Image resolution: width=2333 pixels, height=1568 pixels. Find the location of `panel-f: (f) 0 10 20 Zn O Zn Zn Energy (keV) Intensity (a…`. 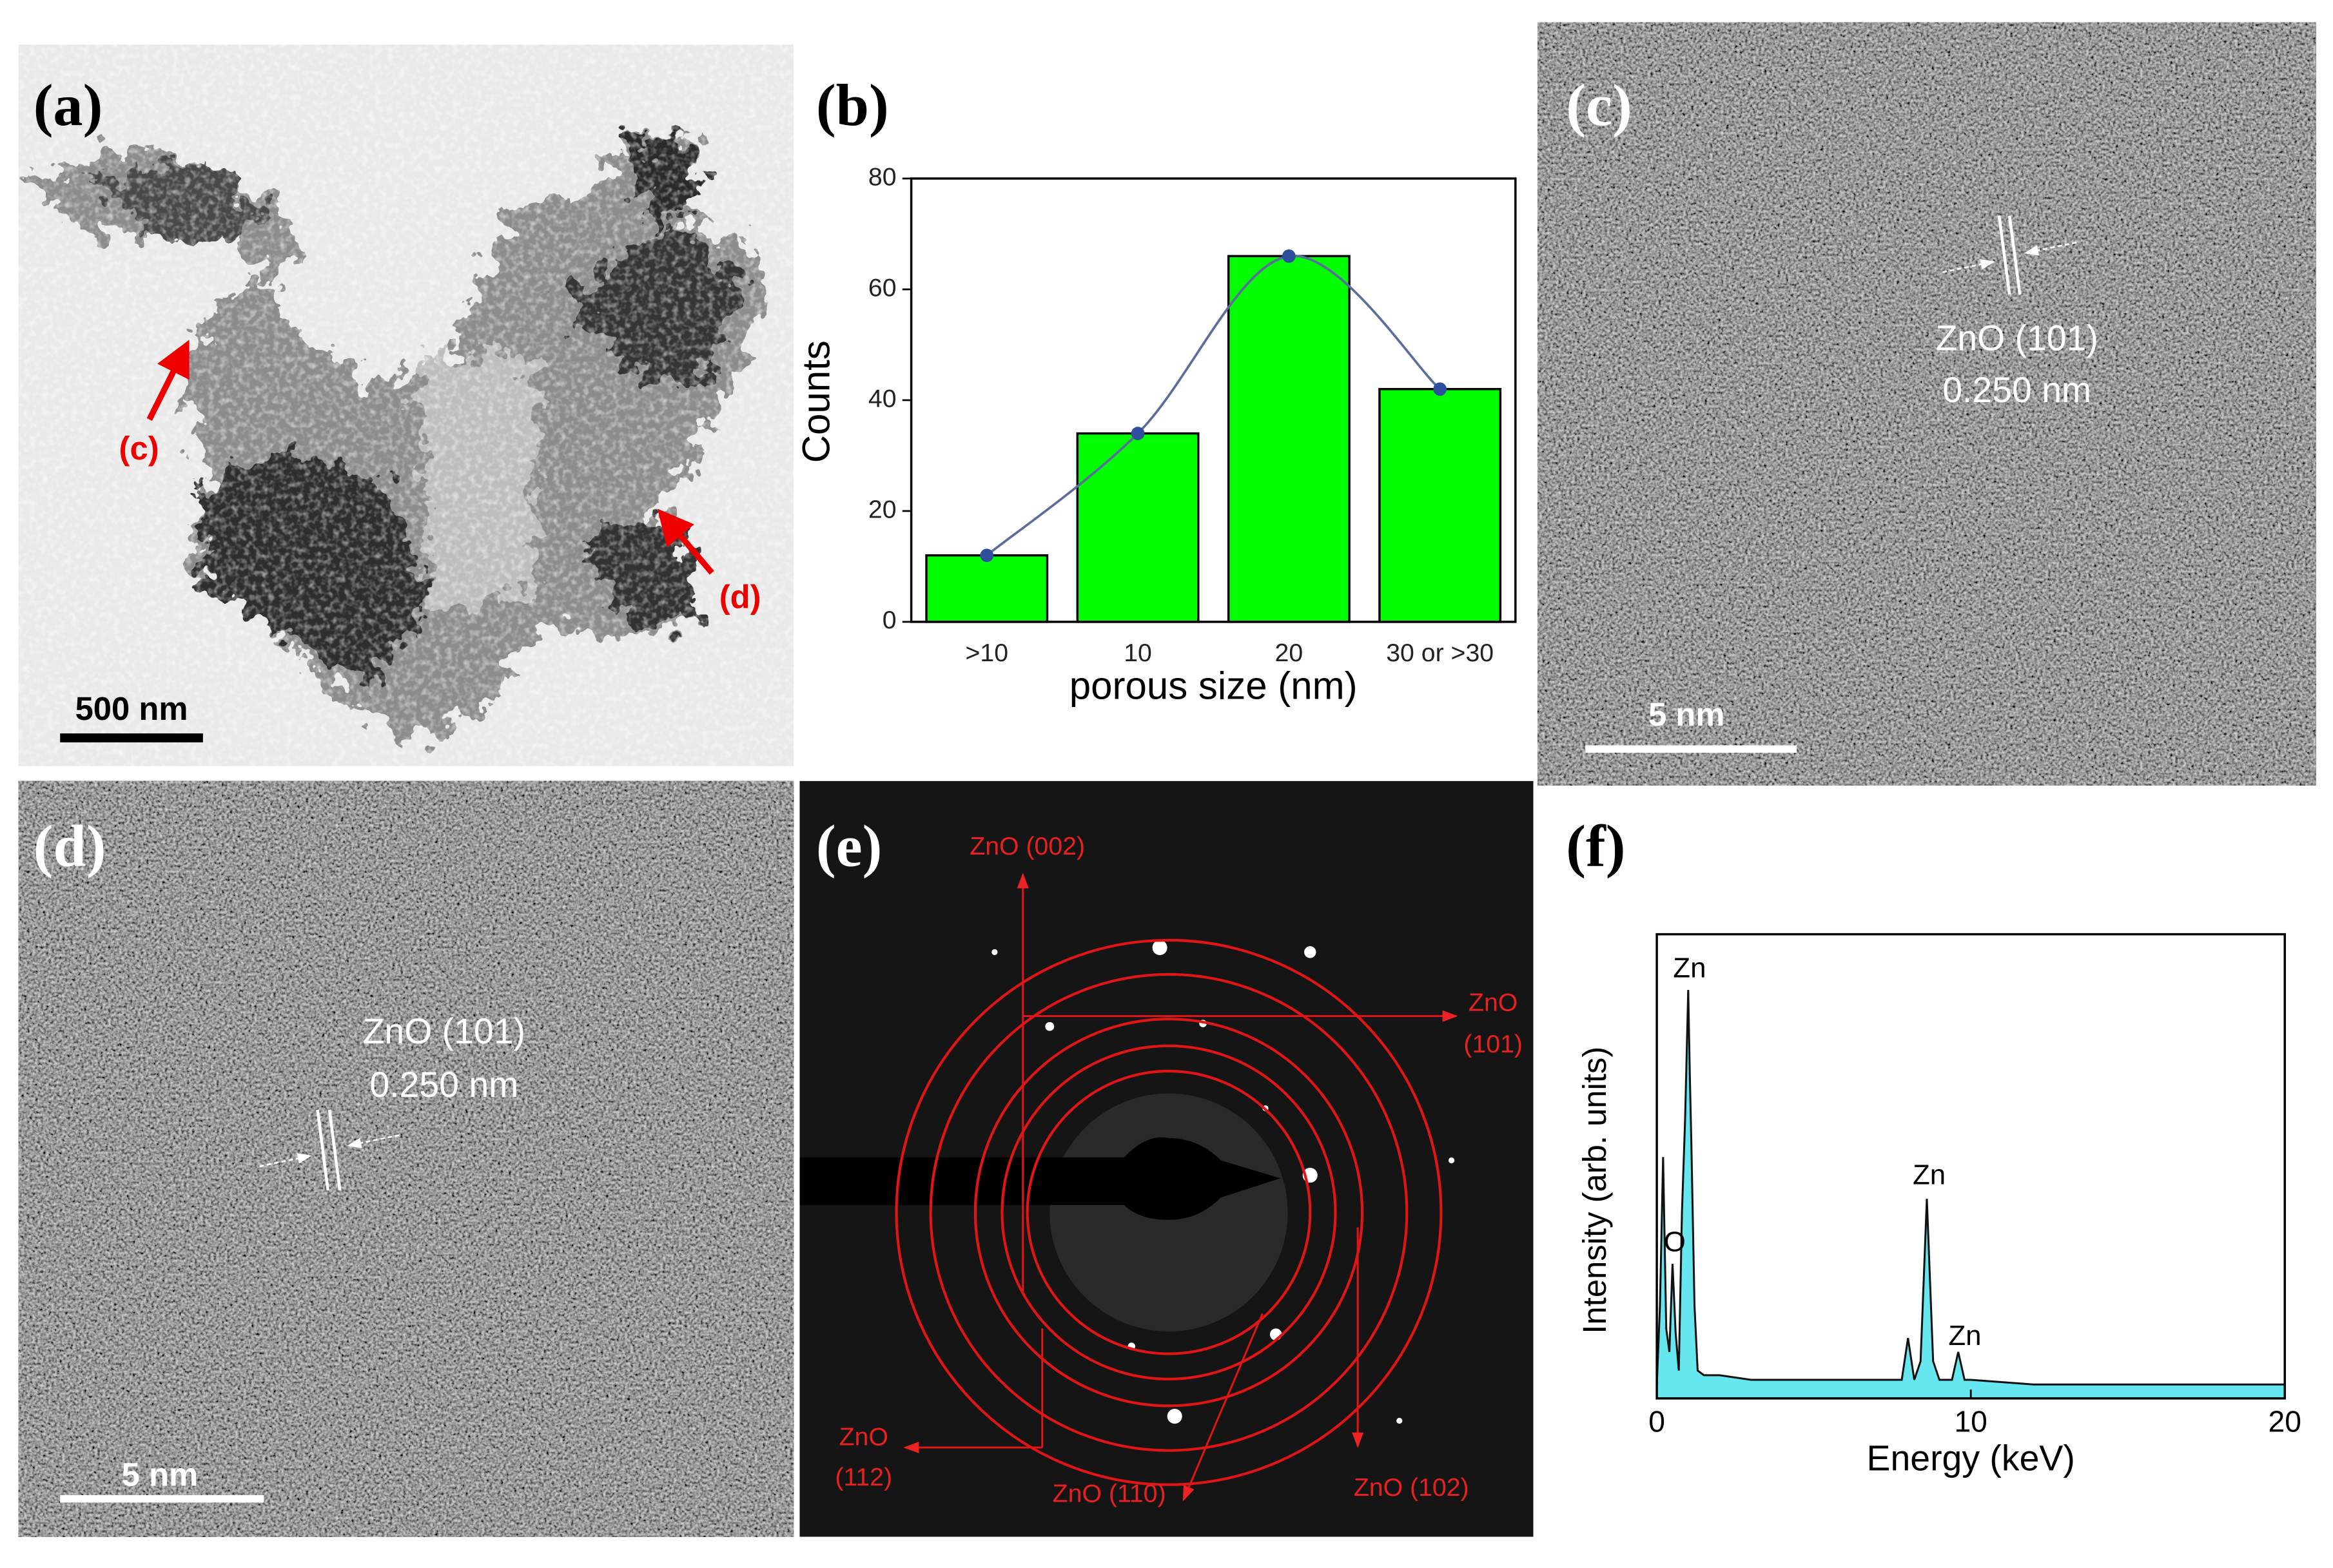

panel-f: (f) 0 10 20 Zn O Zn Zn Energy (keV) Intensity (a… is located at coordinates (1933, 1145).